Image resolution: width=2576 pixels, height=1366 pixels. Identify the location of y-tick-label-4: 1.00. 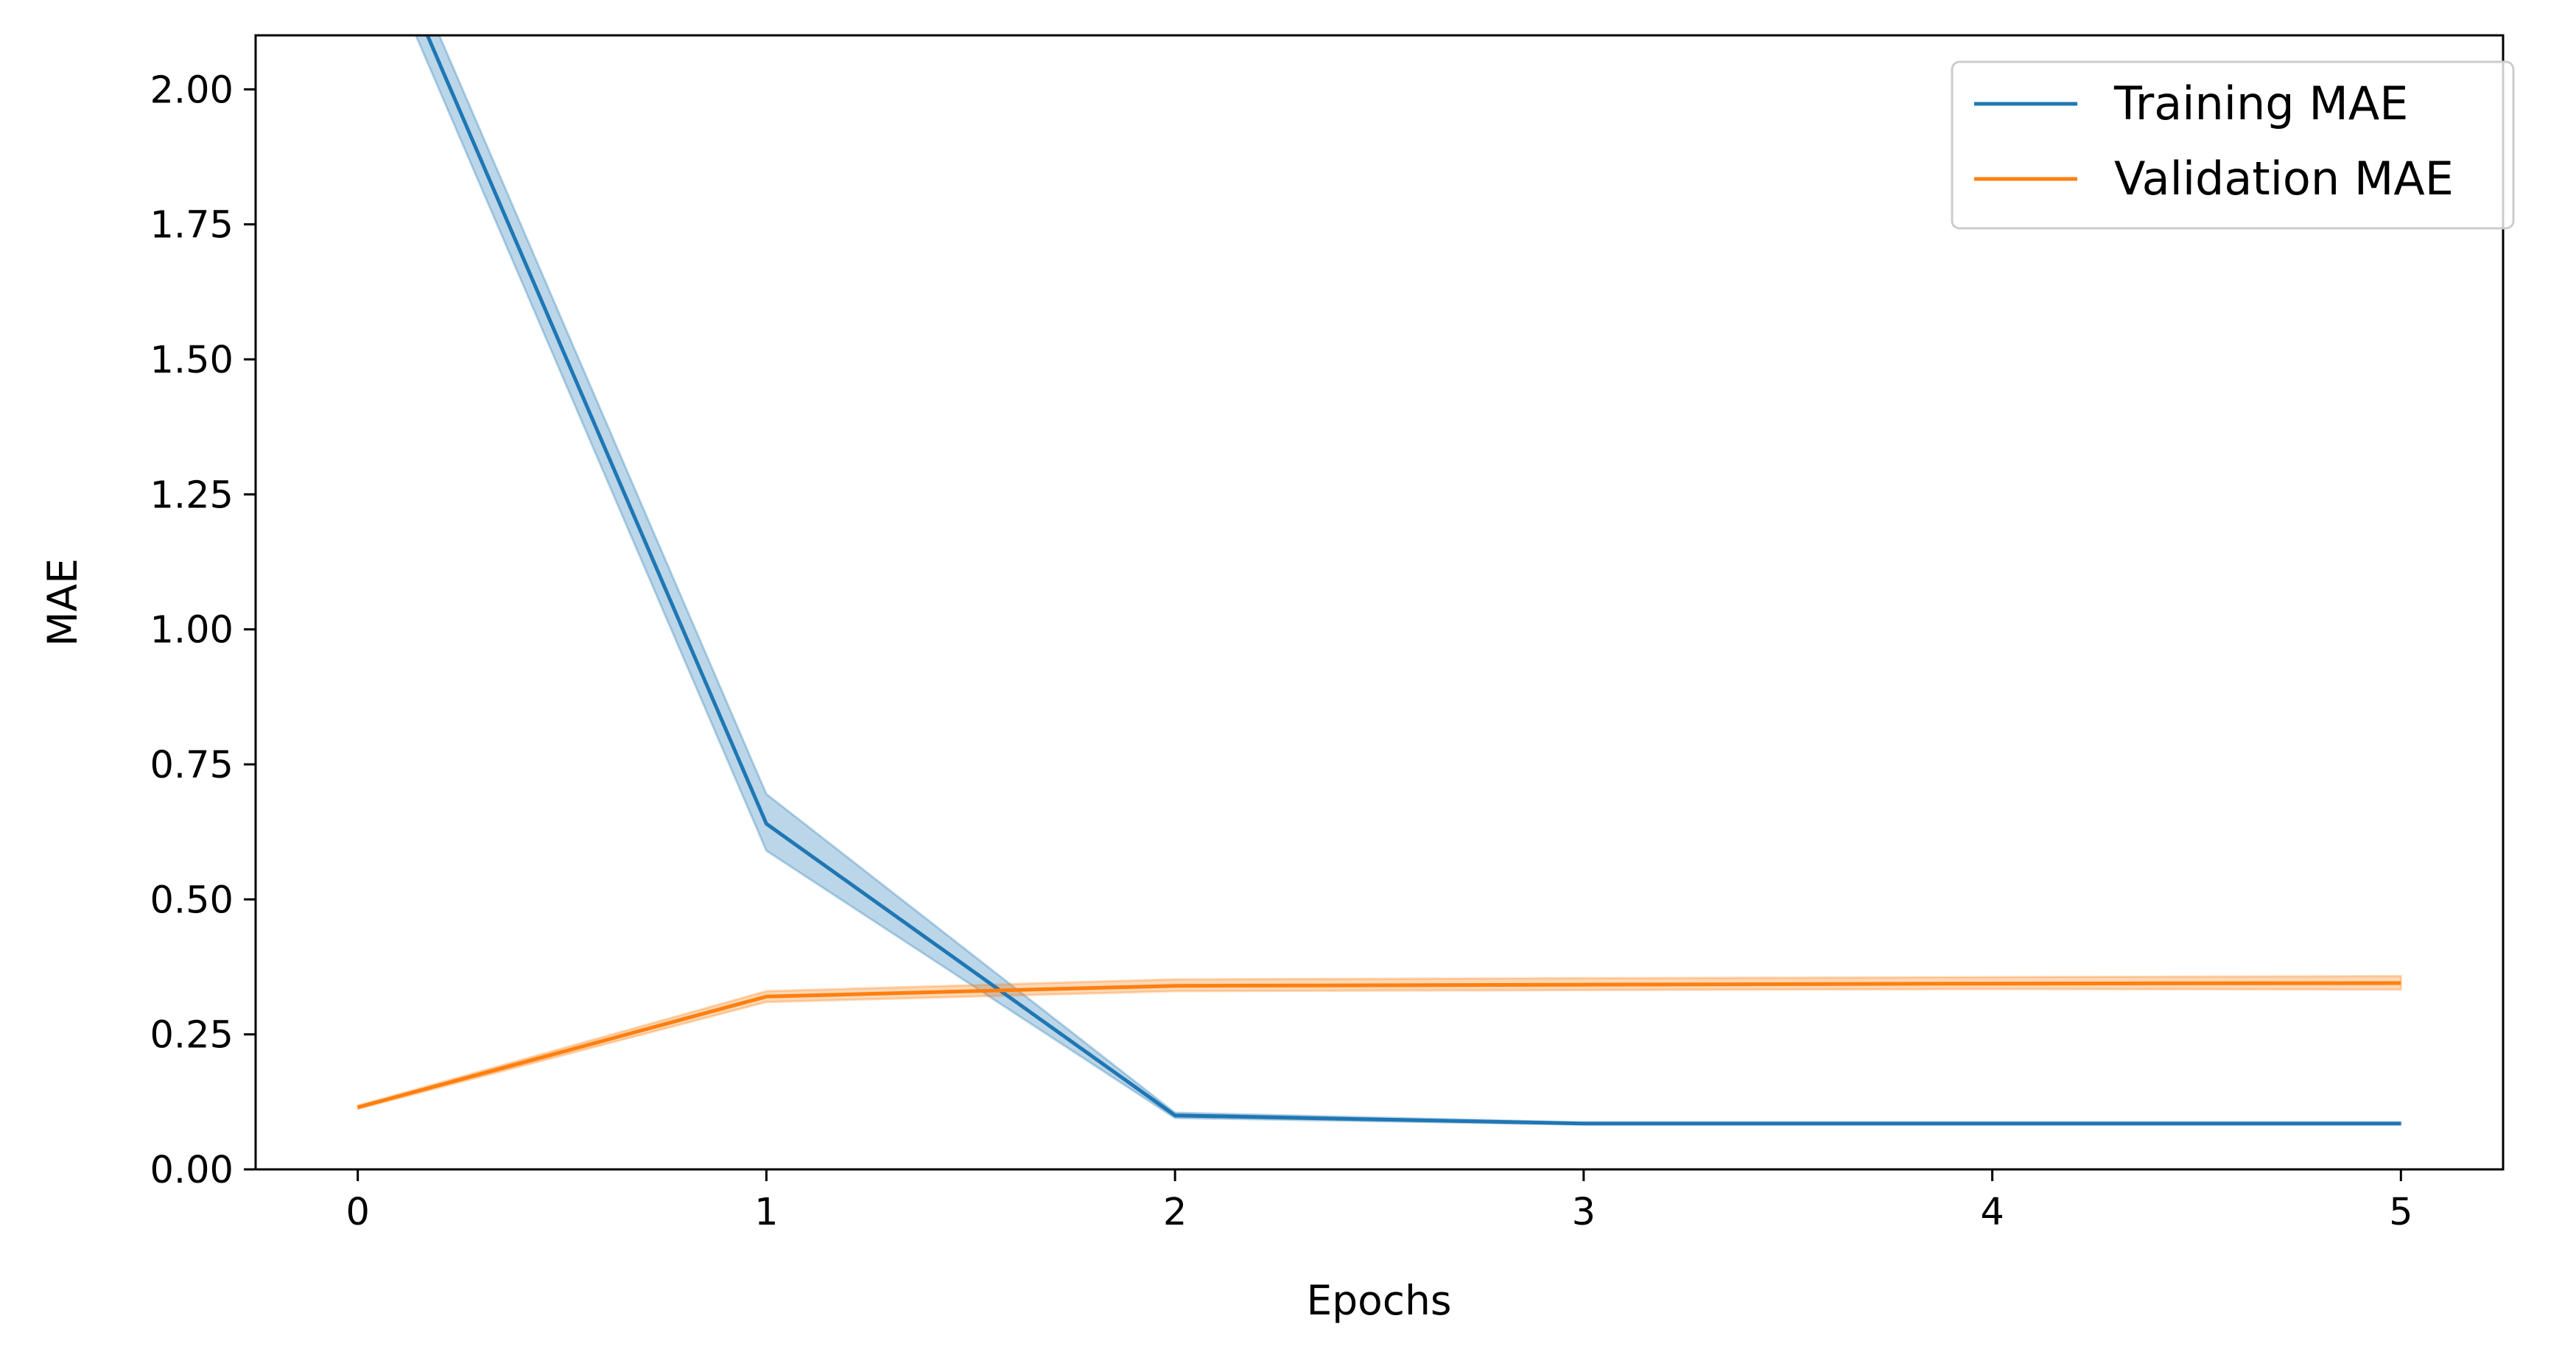
(192, 630).